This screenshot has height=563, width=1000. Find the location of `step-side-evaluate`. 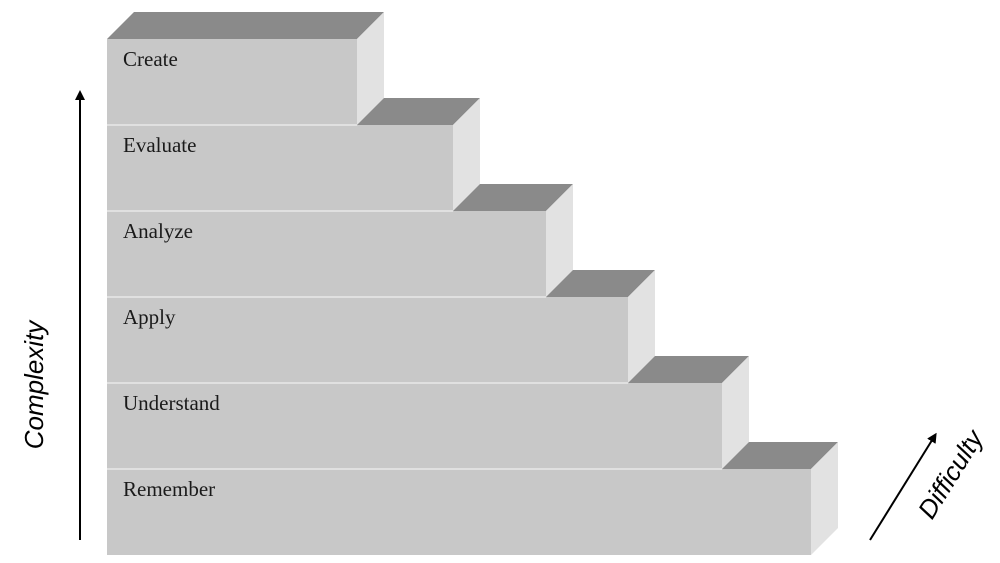

step-side-evaluate is located at coordinates (466, 154).